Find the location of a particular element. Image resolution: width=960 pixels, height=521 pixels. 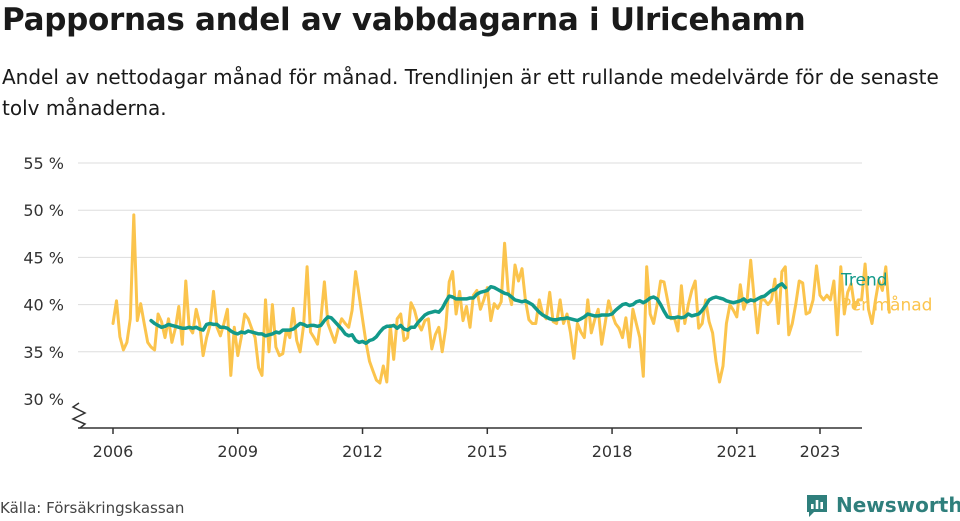

brand-name: Newsworthy is located at coordinates (898, 505).